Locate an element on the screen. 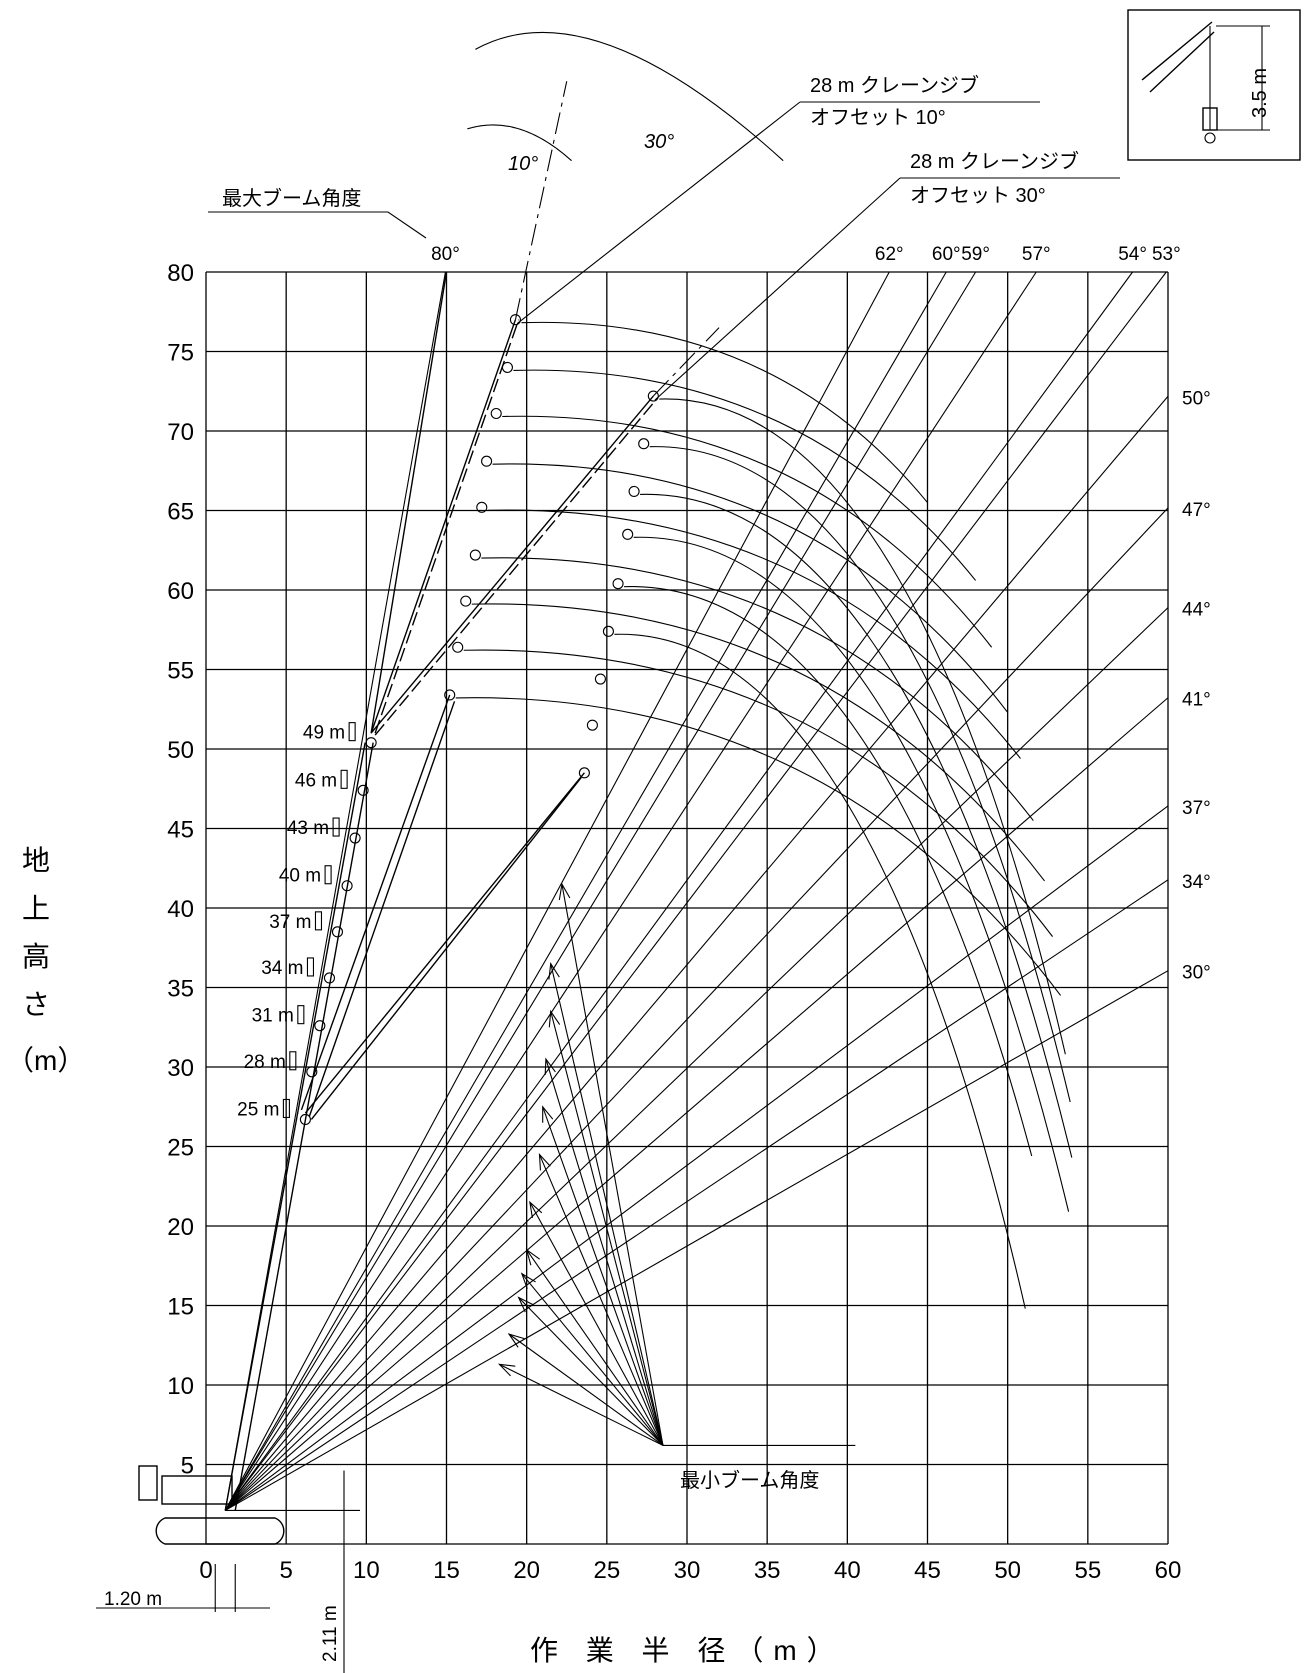 This screenshot has height=1673, width=1308. max-angle-leader is located at coordinates (317, 225).